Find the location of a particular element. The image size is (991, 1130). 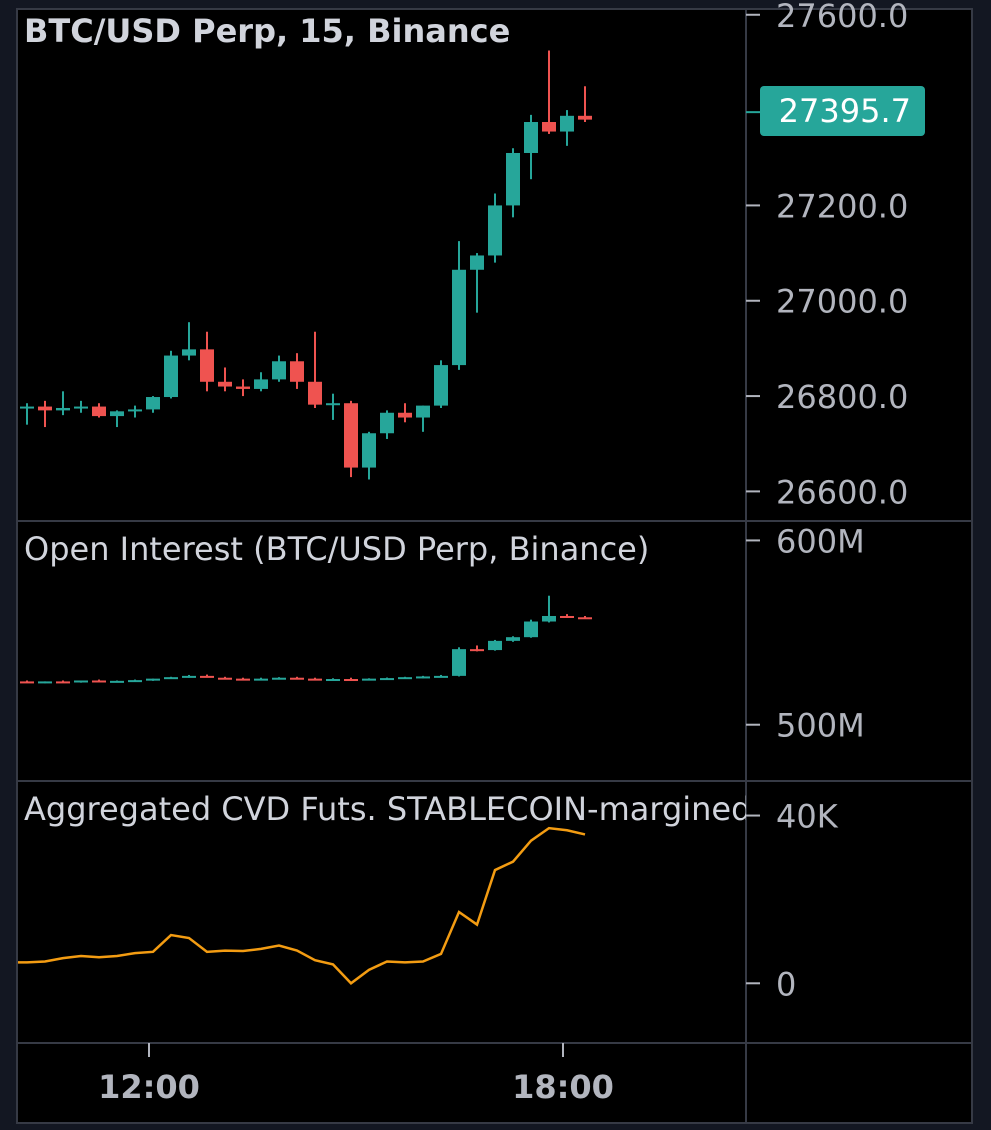

x-tick-label: 12:00 is located at coordinates (149, 1087).